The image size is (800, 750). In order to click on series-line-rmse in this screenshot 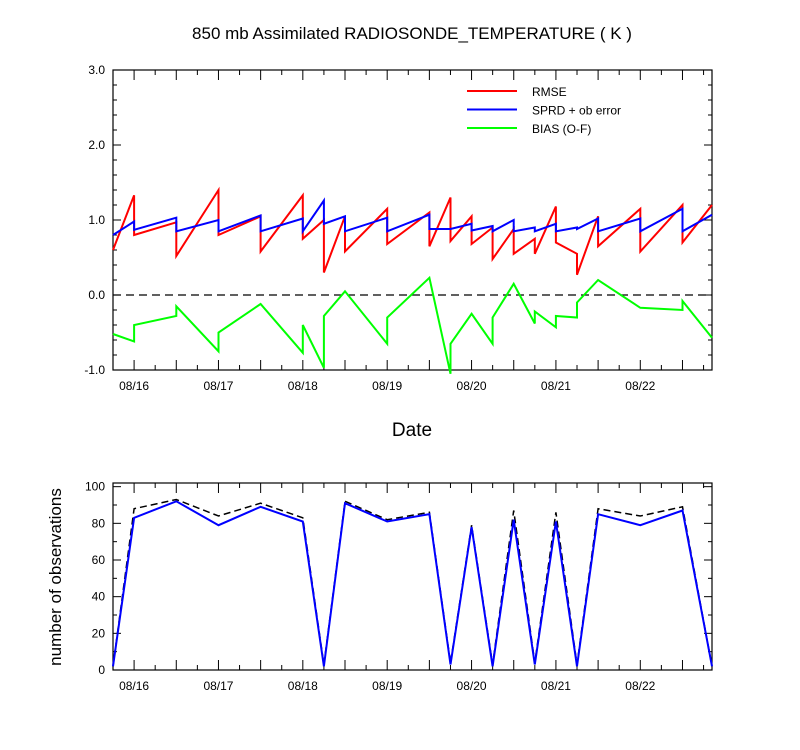, I will do `click(412, 231)`.